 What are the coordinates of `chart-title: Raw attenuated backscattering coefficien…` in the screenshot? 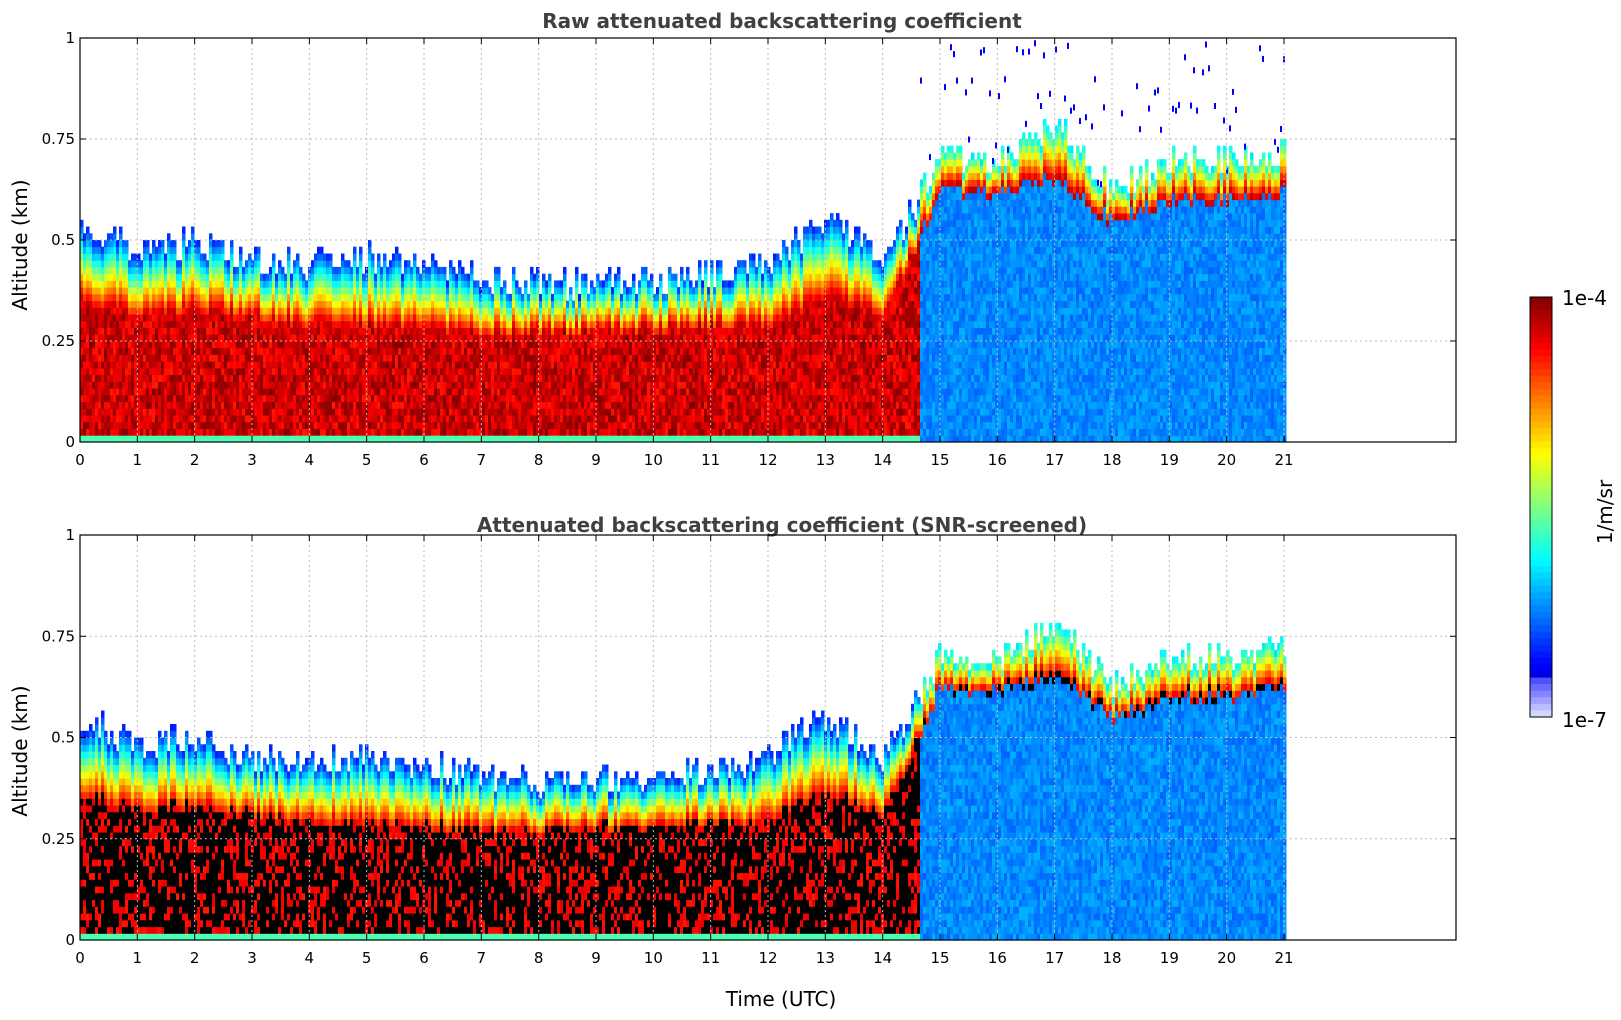 It's located at (782, 21).